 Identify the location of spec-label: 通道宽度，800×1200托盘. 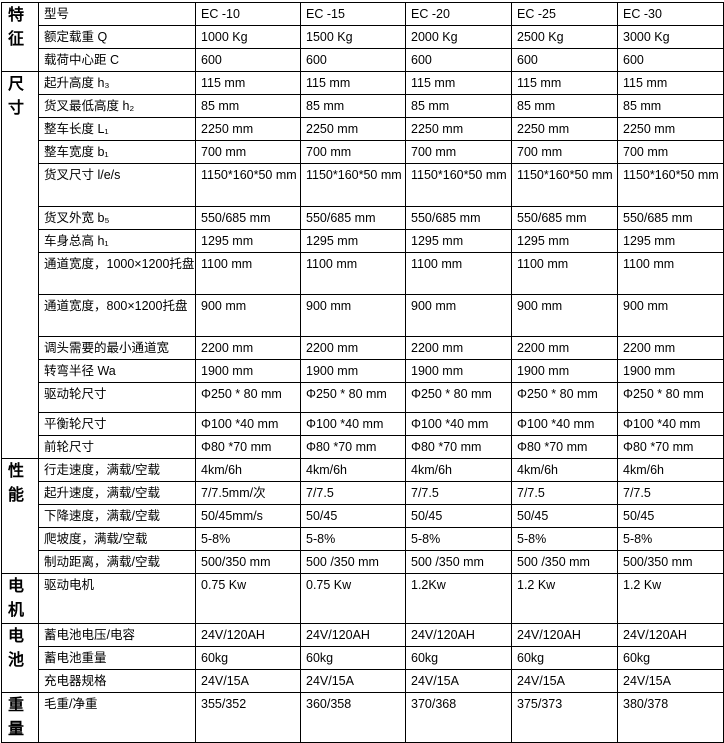
(117, 315).